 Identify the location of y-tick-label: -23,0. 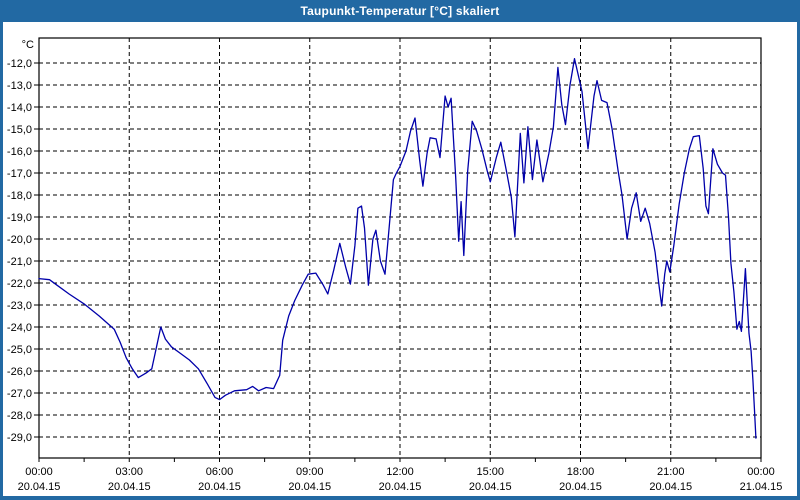
(19, 306).